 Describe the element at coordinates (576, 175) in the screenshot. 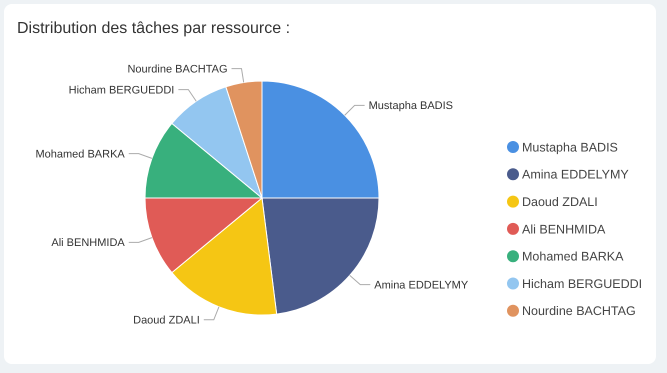

I see `legend-label: Amina EDDELYMY` at that location.